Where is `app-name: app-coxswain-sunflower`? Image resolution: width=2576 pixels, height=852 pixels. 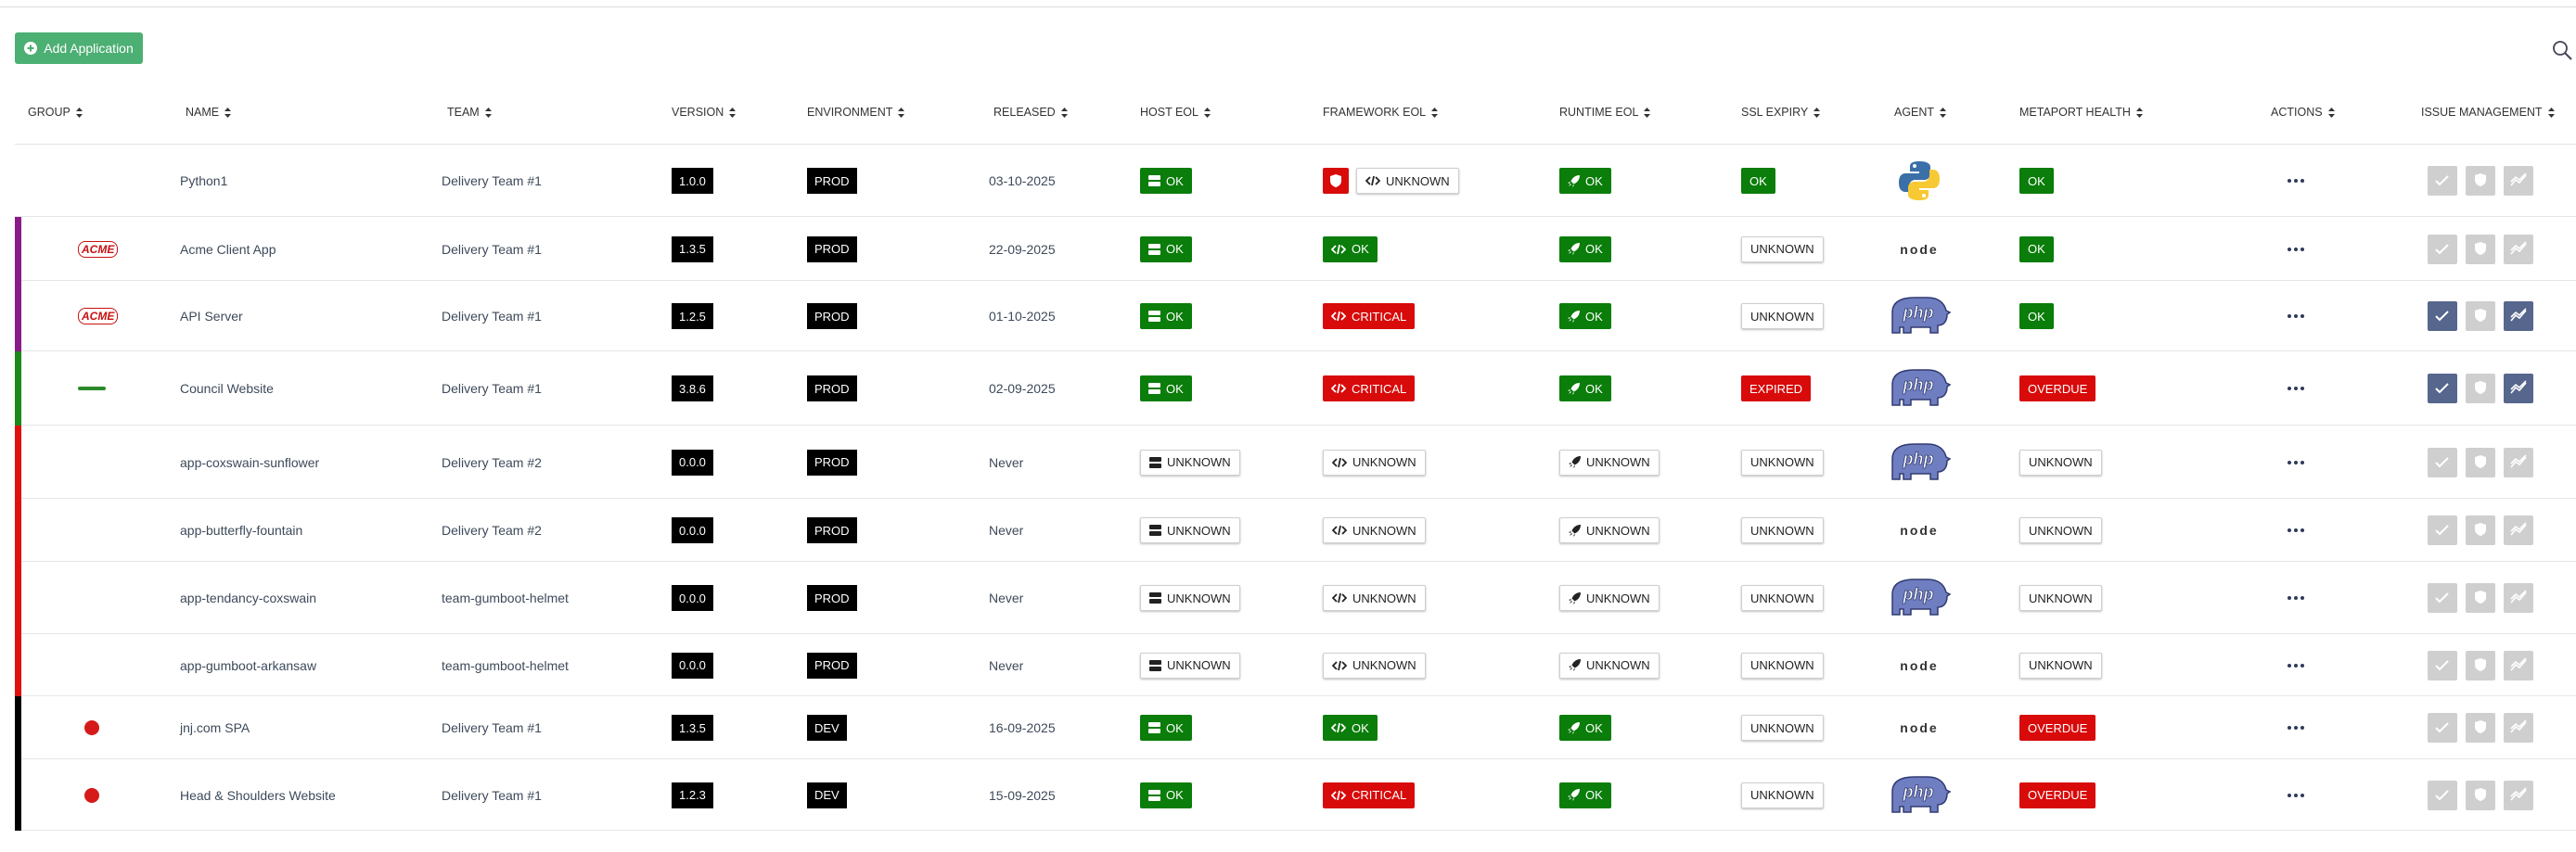
app-name: app-coxswain-sunflower is located at coordinates (250, 462).